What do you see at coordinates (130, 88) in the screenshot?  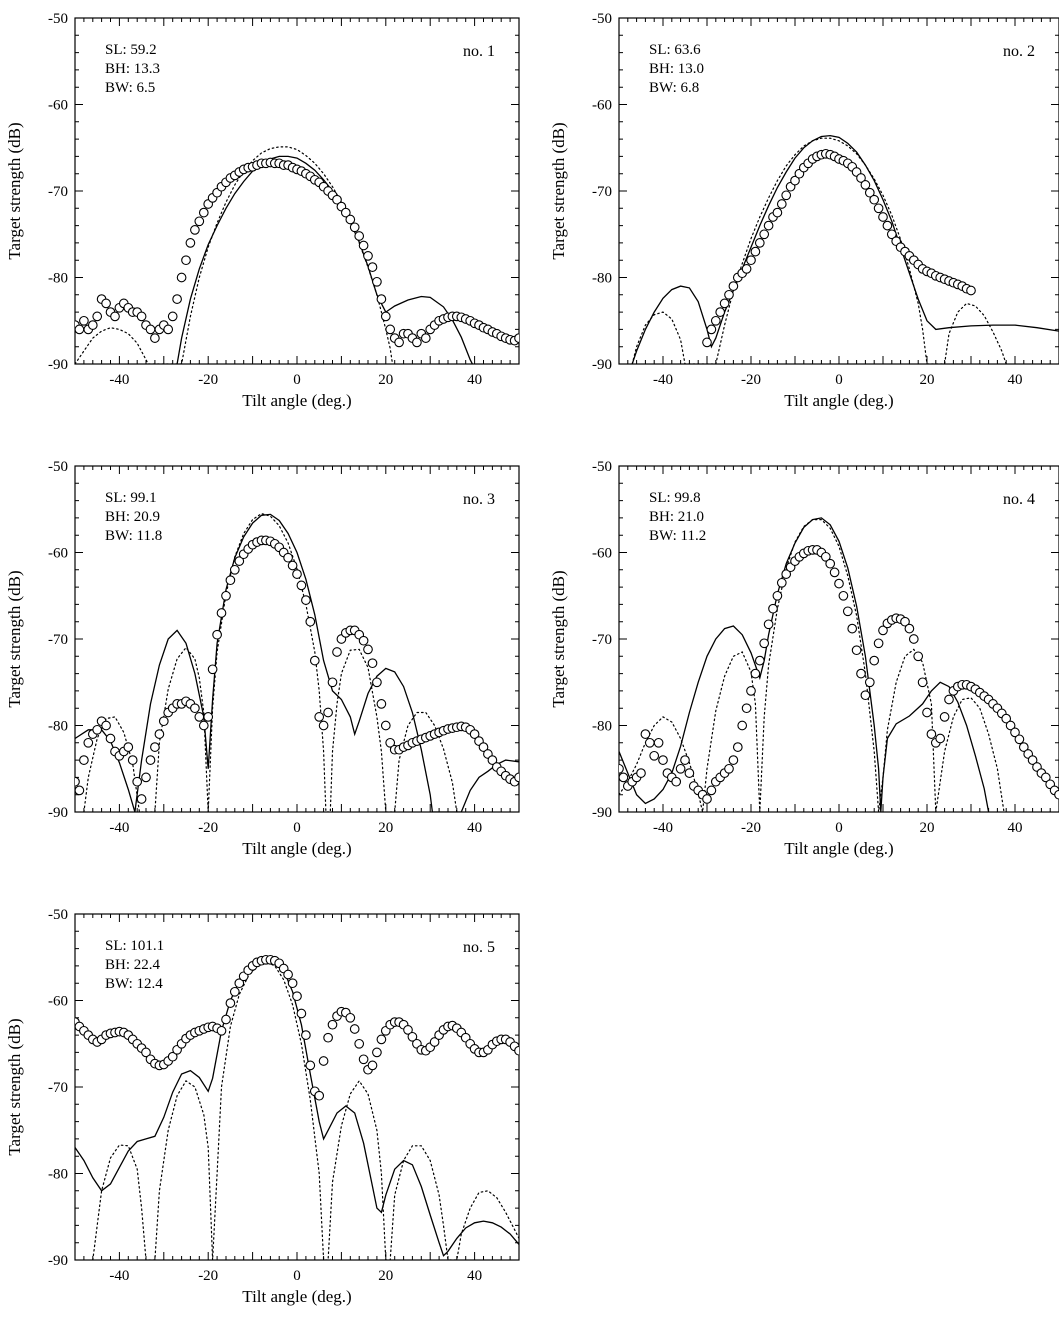 I see `stat-label: BW: 6.5` at bounding box center [130, 88].